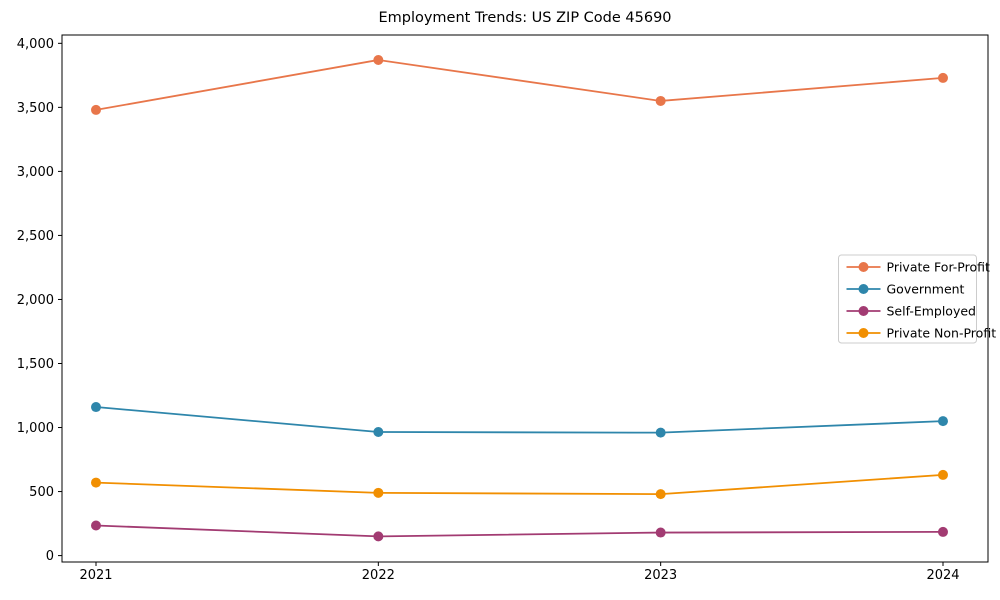  Describe the element at coordinates (942, 421) in the screenshot. I see `data-point-government-2024` at that location.